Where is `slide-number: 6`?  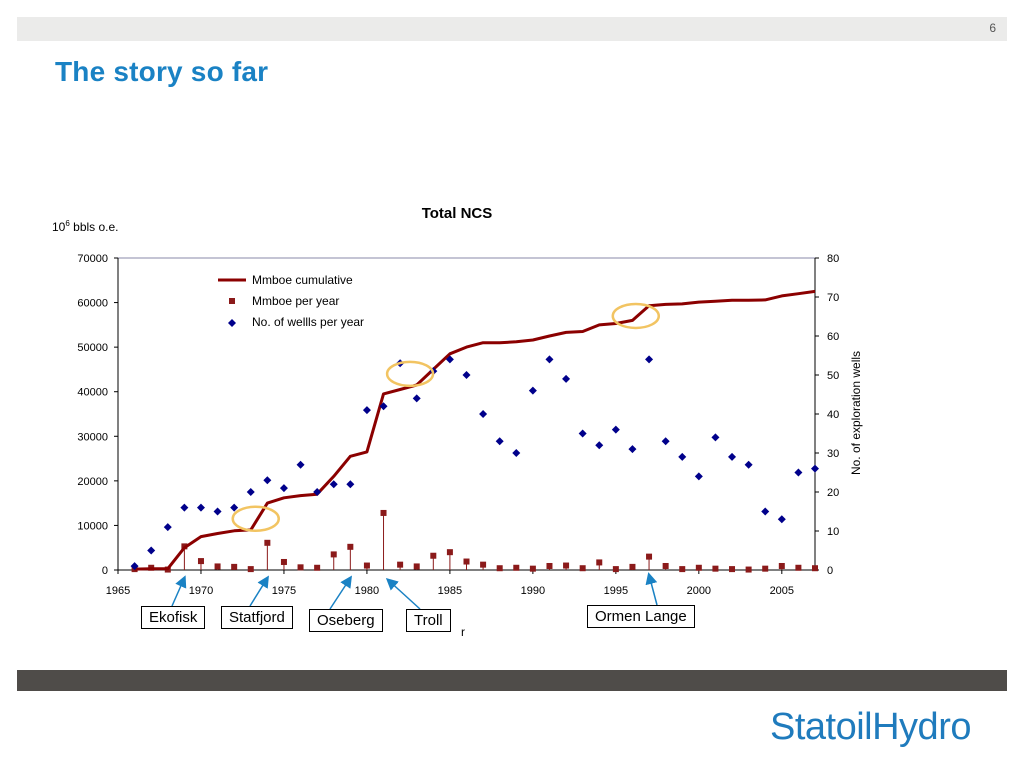 slide-number: 6 is located at coordinates (992, 28).